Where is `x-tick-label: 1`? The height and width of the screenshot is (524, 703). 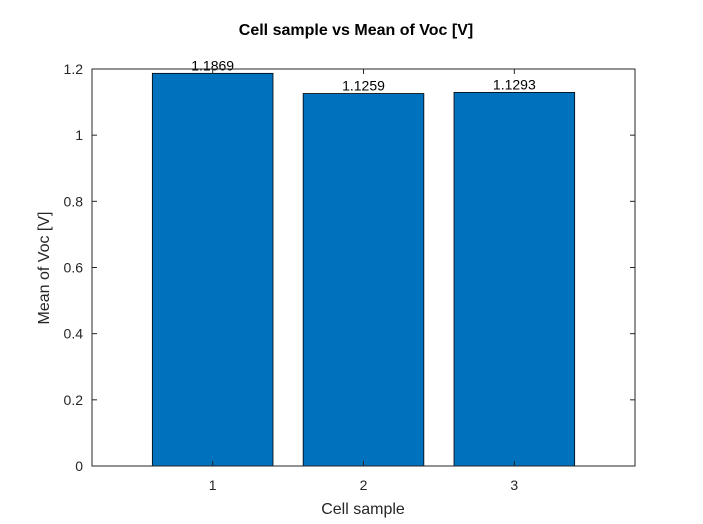
x-tick-label: 1 is located at coordinates (213, 485).